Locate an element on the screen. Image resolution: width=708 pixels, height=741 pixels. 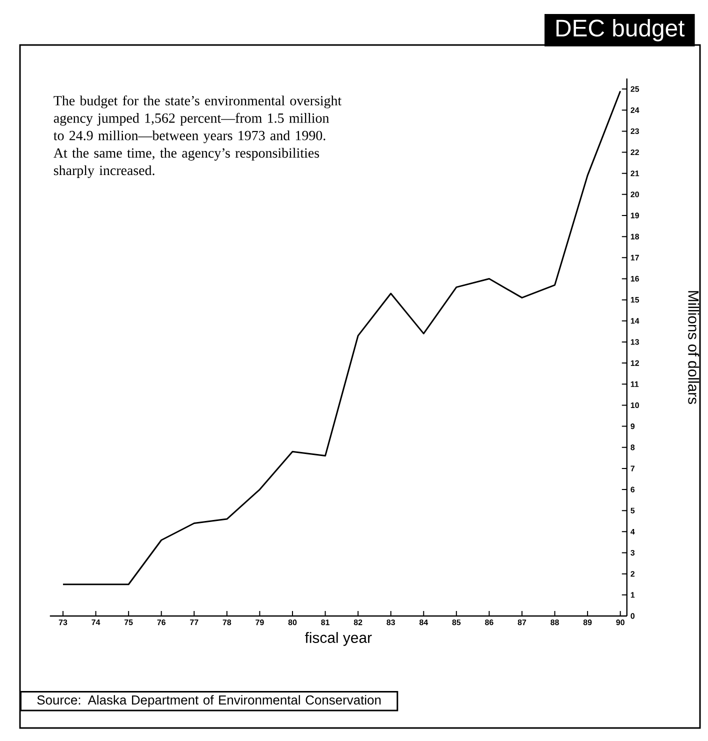
x-axis-title: fiscal year is located at coordinates (338, 639).